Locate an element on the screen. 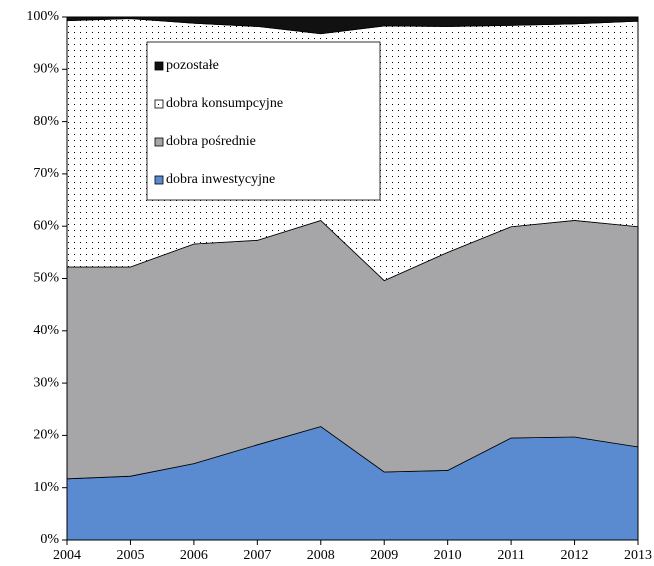 Image resolution: width=654 pixels, height=566 pixels. y-tick-label: 30% is located at coordinates (46, 382).